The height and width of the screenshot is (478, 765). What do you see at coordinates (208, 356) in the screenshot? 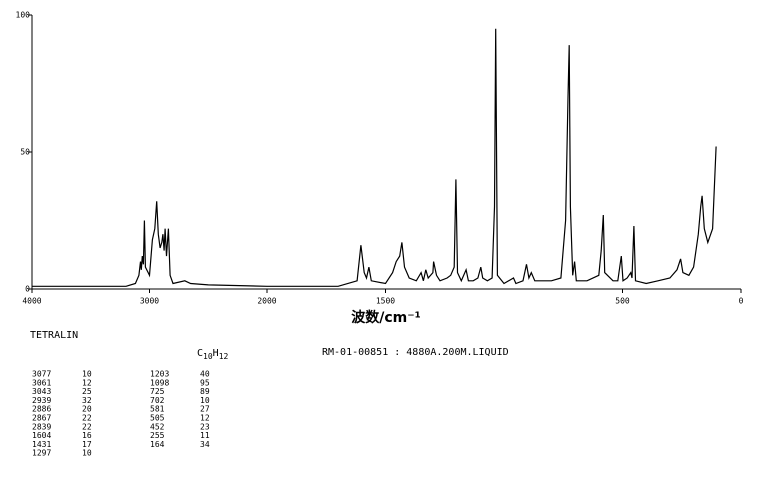
I see `formula-part: 10` at bounding box center [208, 356].